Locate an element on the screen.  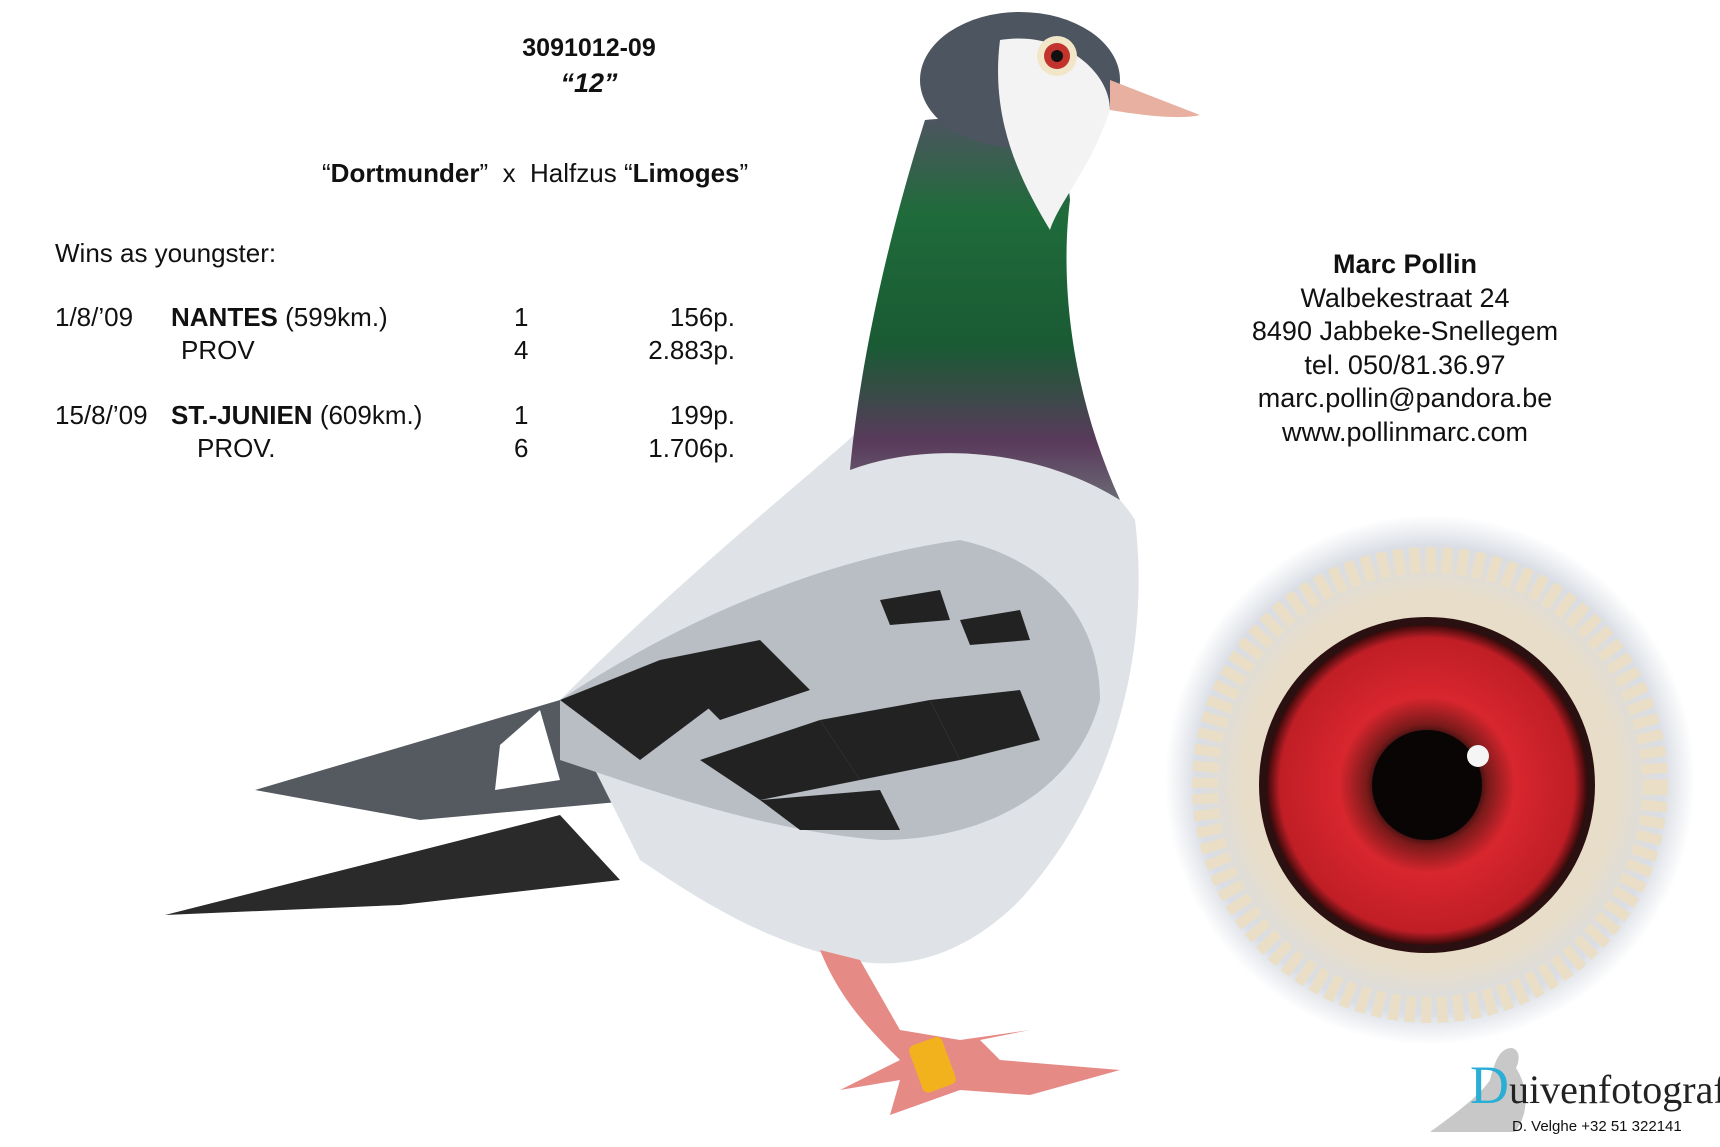
result-points: 1.706p. is located at coordinates (691, 448).